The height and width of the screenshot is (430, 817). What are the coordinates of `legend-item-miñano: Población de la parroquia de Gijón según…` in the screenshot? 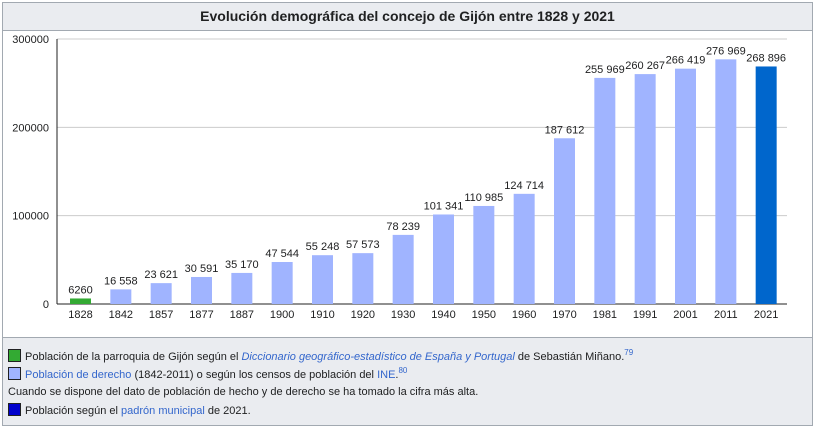 It's located at (320, 357).